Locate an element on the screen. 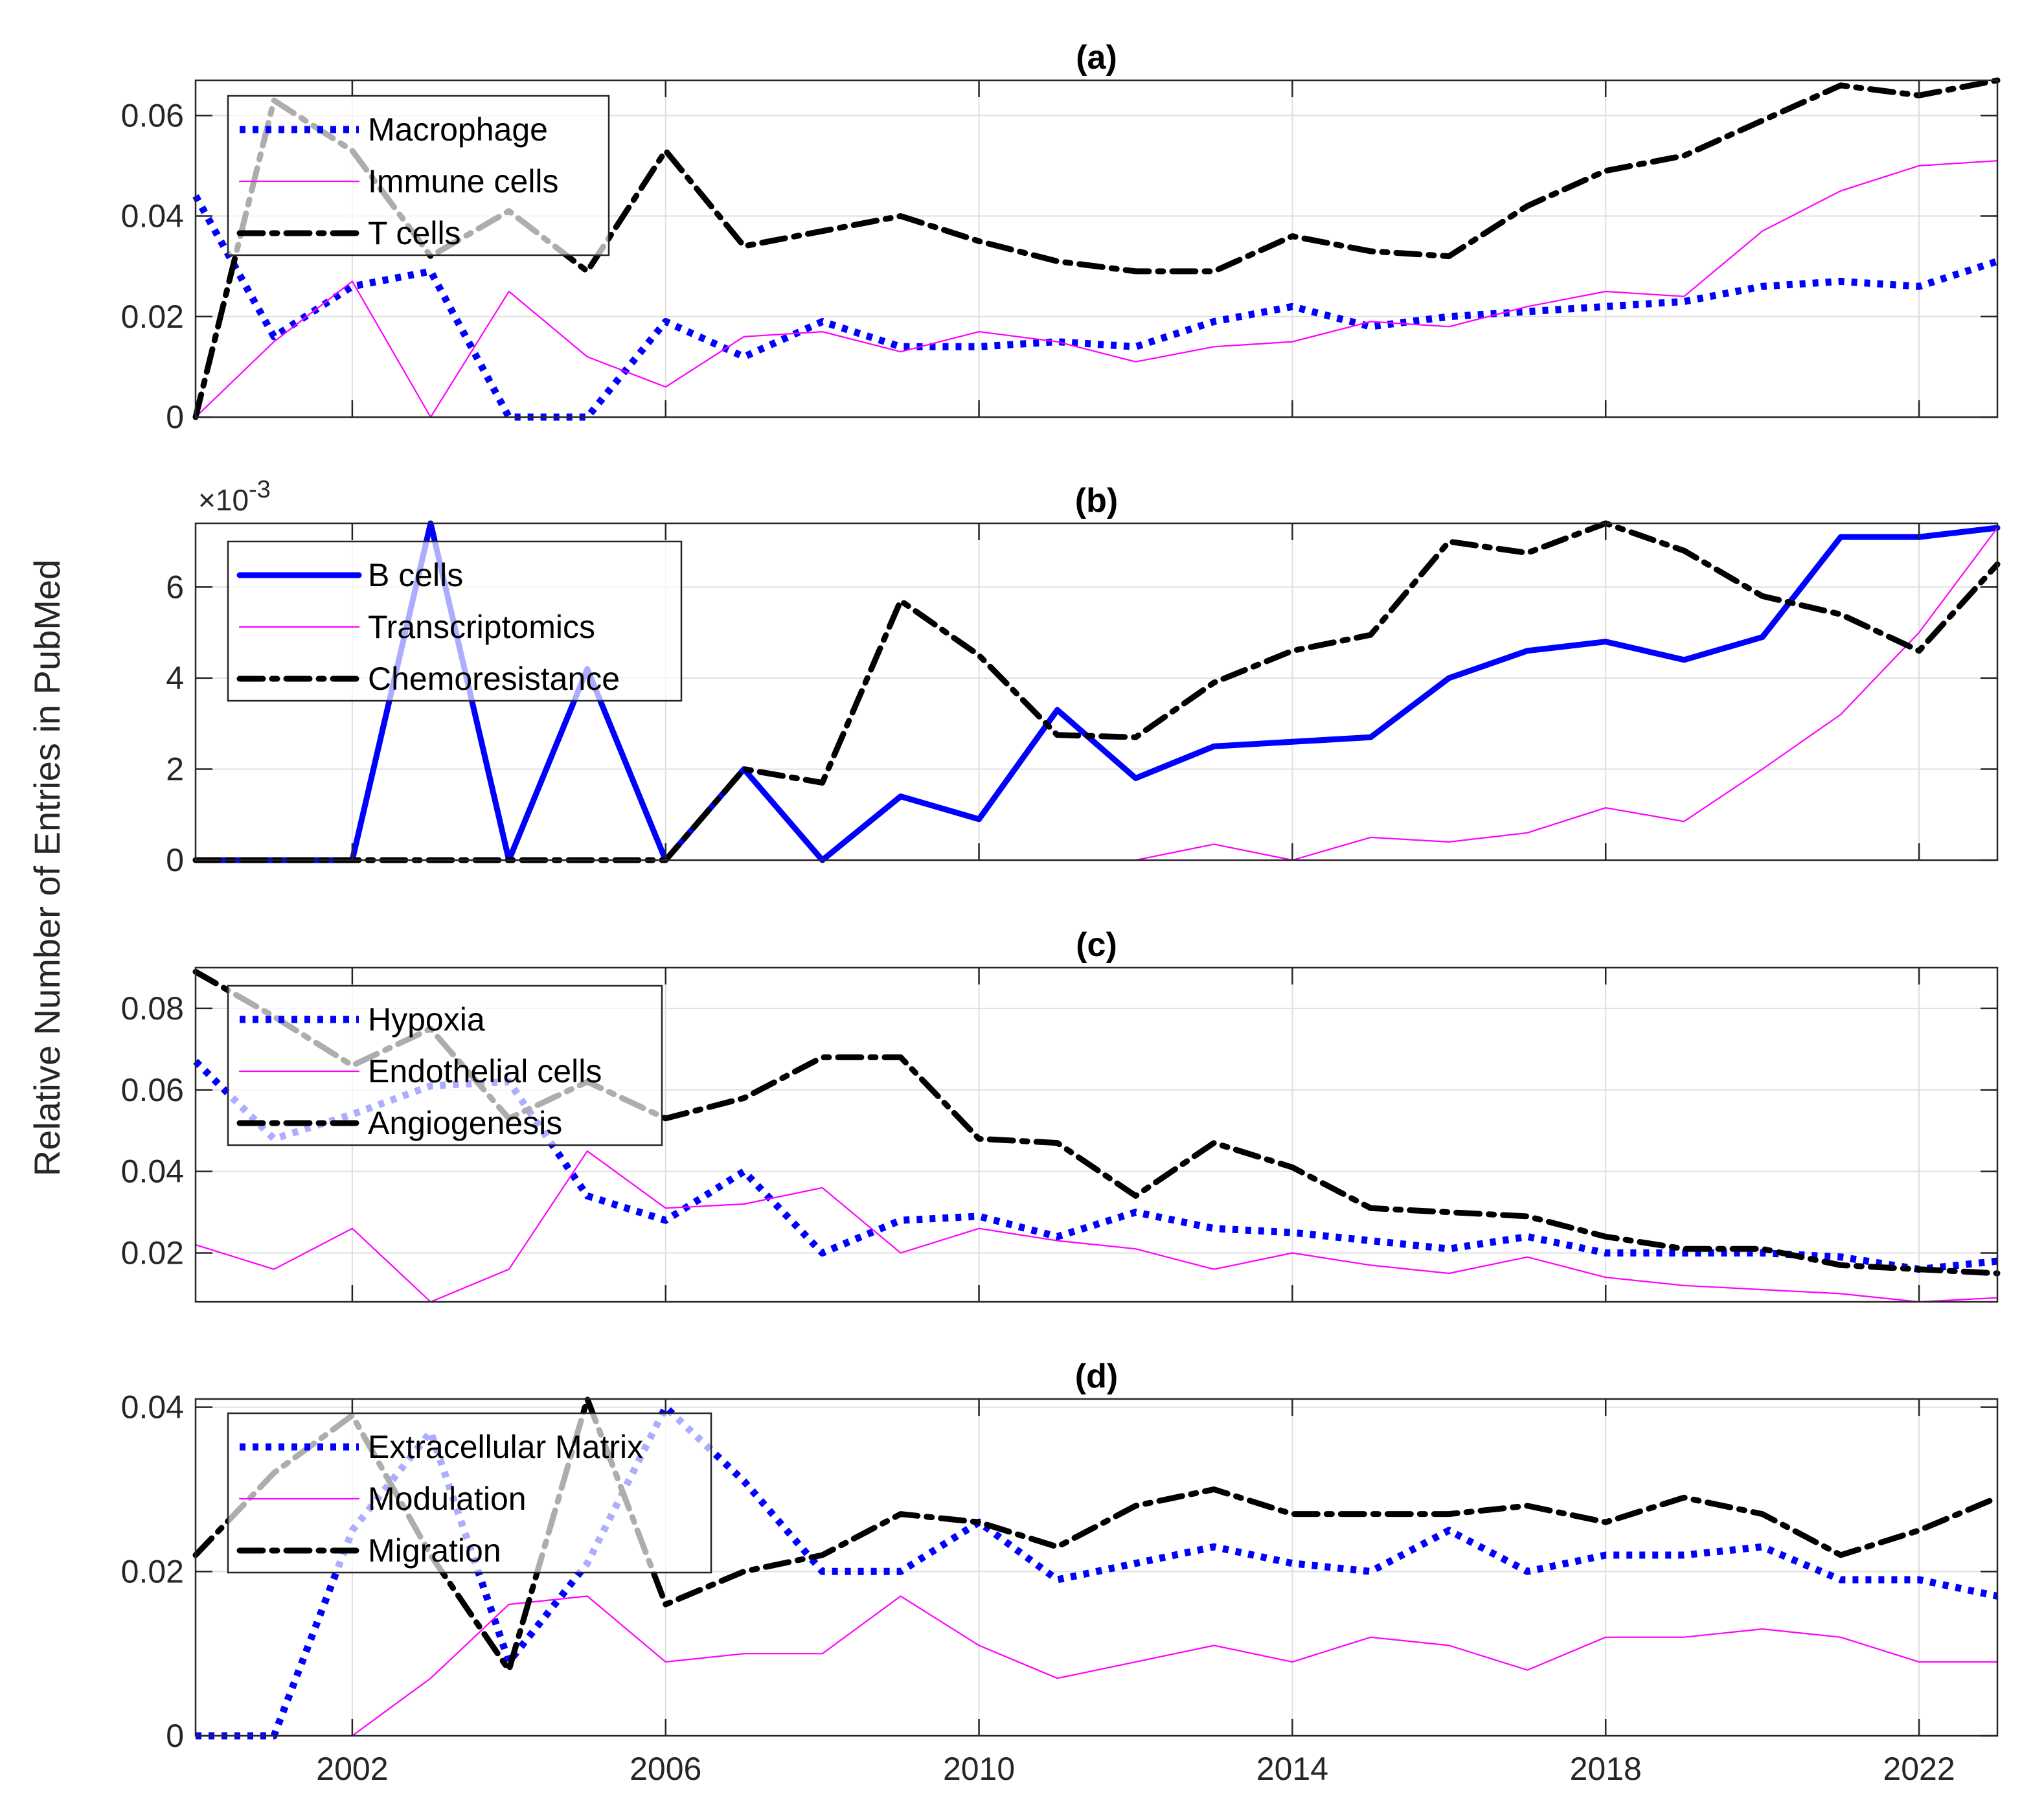  legend: Hypoxia Endothelial cells Angiogenesis is located at coordinates (445, 1065).